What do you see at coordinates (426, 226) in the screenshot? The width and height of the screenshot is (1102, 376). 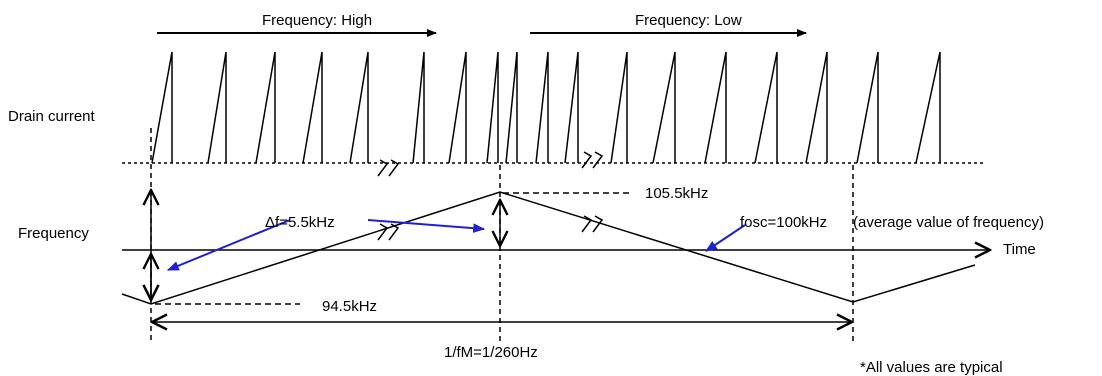 I see `delta-f-pointer-right` at bounding box center [426, 226].